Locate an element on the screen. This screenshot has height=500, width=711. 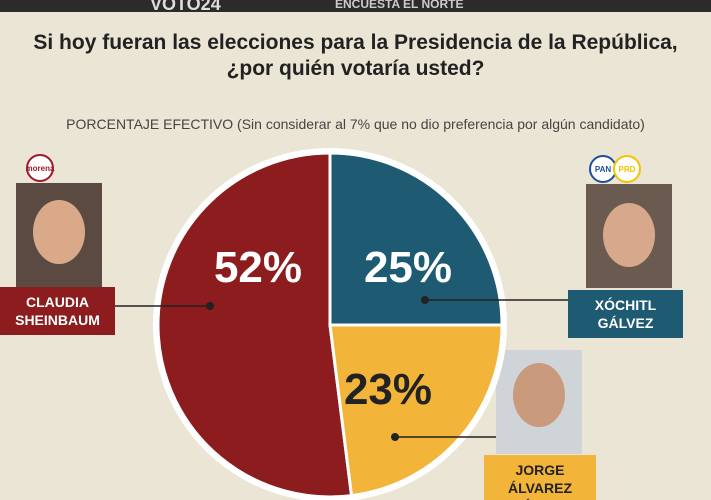
party-logo-label: PRD is located at coordinates (627, 169).